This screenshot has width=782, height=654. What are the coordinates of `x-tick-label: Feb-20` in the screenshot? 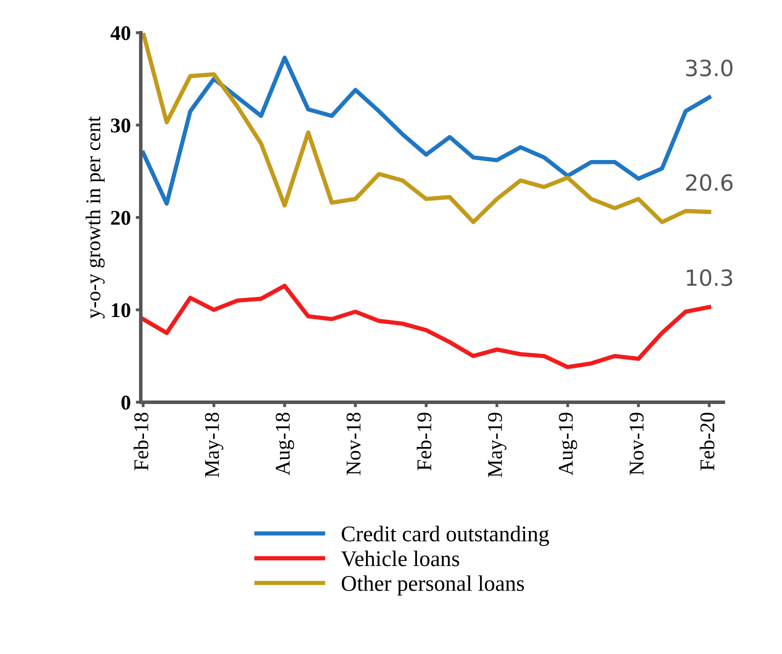 It's located at (707, 441).